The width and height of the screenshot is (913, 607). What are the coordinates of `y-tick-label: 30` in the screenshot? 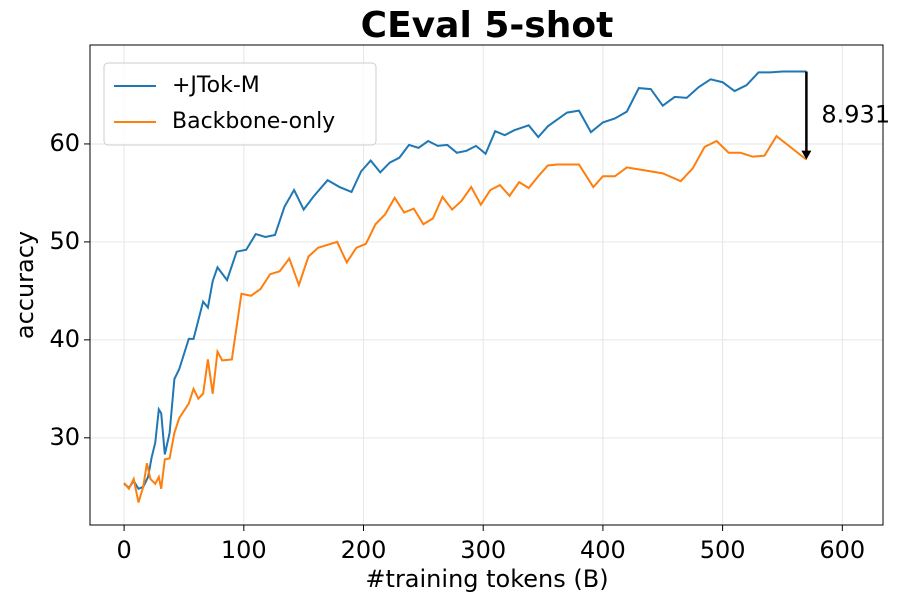 It's located at (64, 437).